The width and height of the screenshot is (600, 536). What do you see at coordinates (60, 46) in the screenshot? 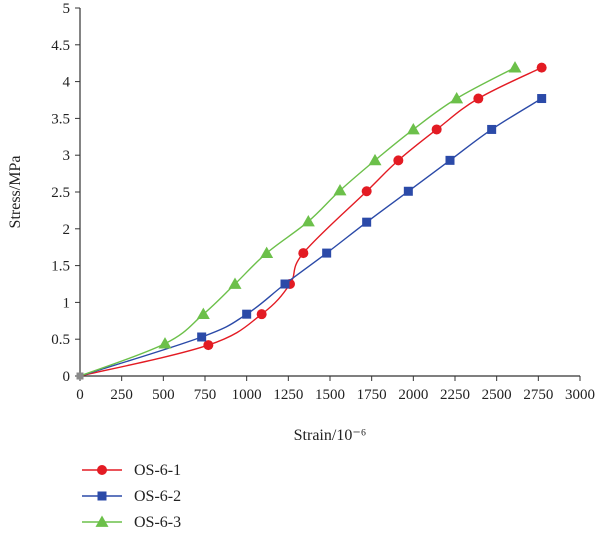
I see `y-tick-label: 4.5` at bounding box center [60, 46].